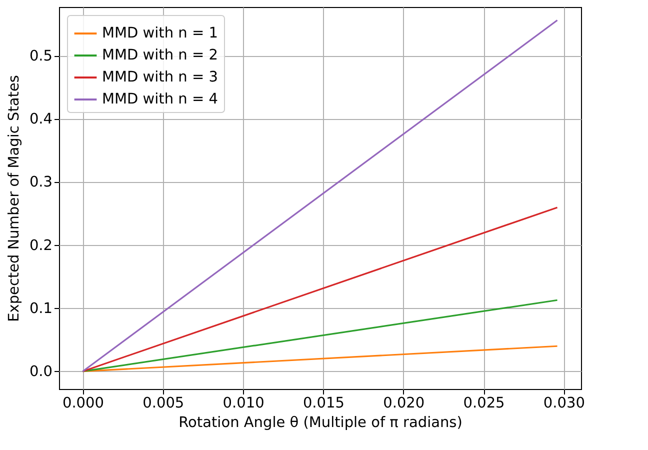 This screenshot has height=450, width=648. I want to click on y-tick-label: 0.3, so click(40, 182).